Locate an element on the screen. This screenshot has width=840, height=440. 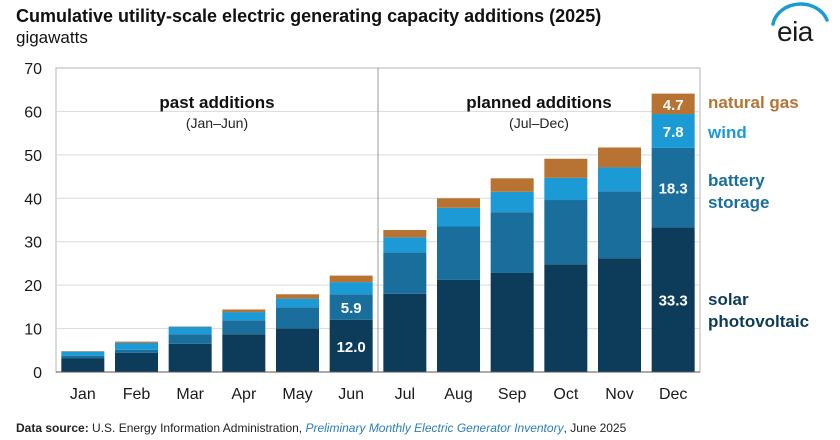
data-label: 12.0 is located at coordinates (351, 347).